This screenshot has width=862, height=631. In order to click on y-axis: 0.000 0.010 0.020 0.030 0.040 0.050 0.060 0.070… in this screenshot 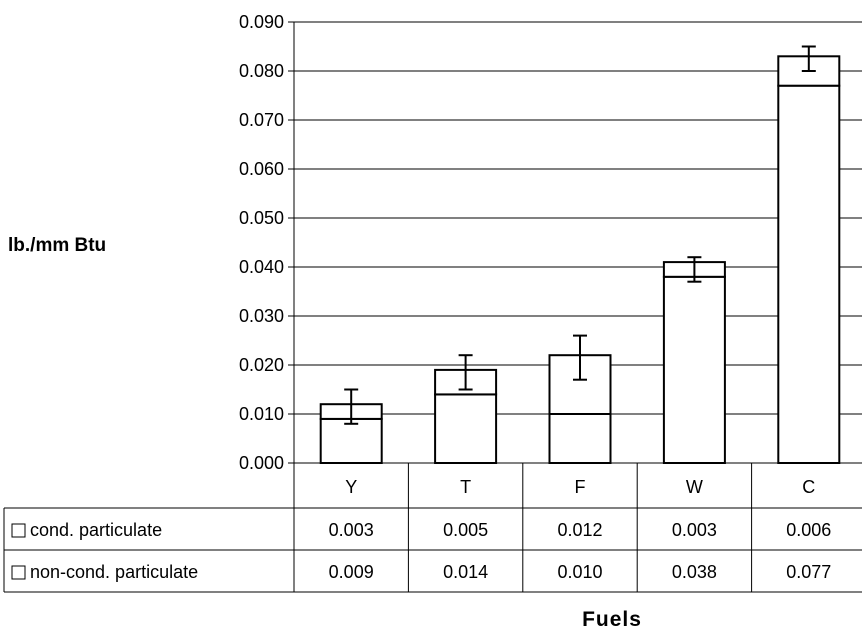, I will do `click(267, 242)`.